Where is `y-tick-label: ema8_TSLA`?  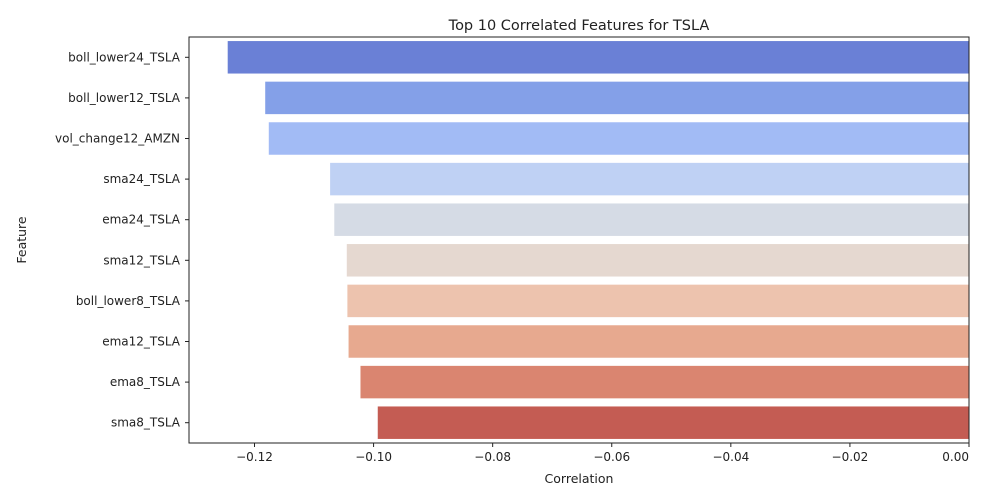
y-tick-label: ema8_TSLA is located at coordinates (145, 382).